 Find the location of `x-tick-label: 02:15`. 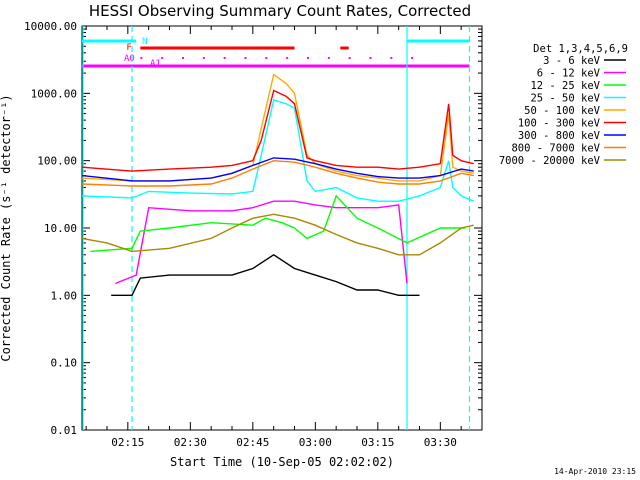

x-tick-label: 02:15 is located at coordinates (127, 442).